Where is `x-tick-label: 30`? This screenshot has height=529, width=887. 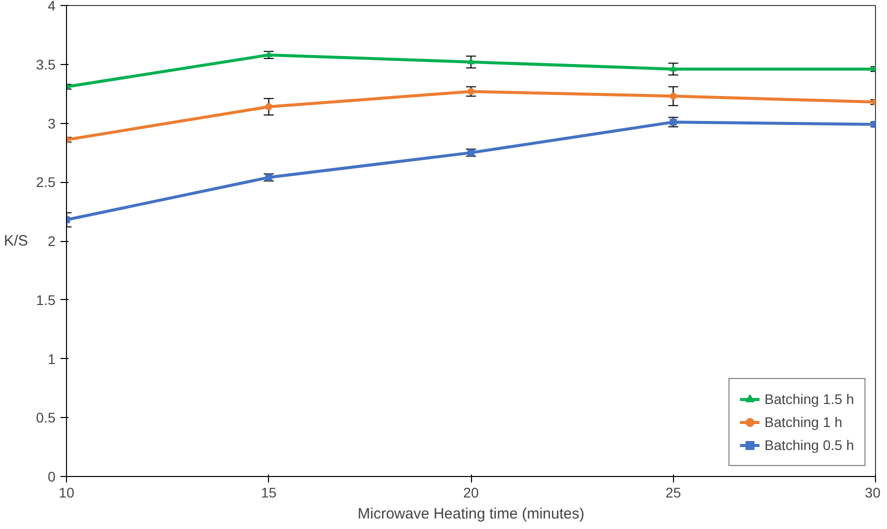 x-tick-label: 30 is located at coordinates (872, 492).